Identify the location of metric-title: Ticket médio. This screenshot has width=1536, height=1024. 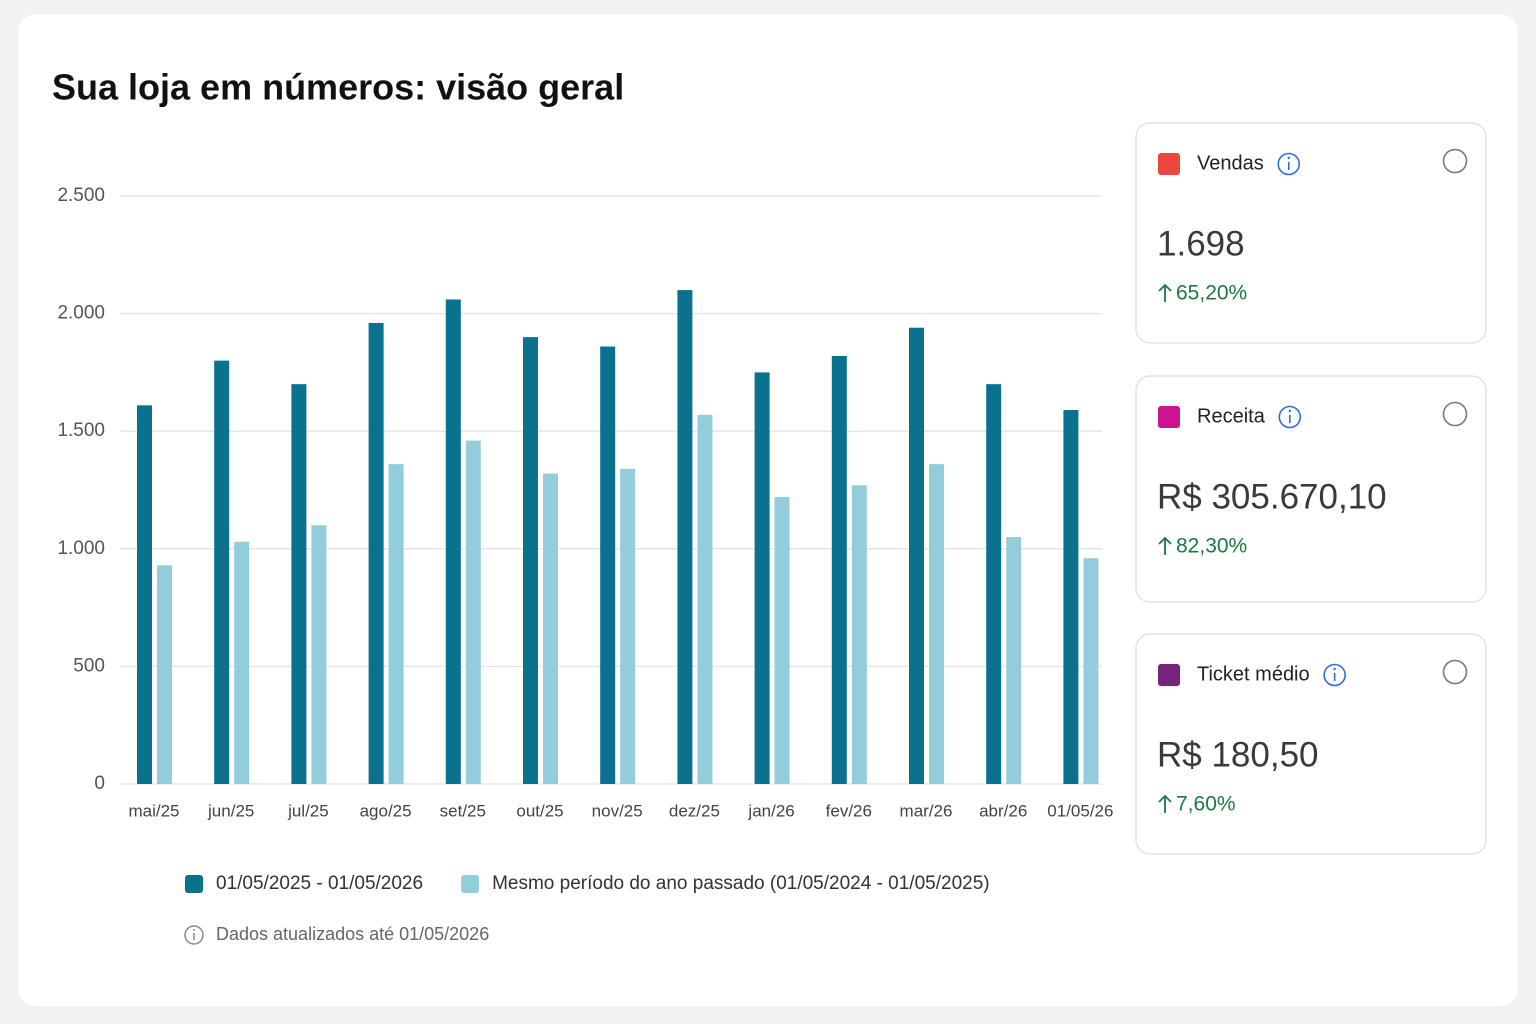
(1253, 674).